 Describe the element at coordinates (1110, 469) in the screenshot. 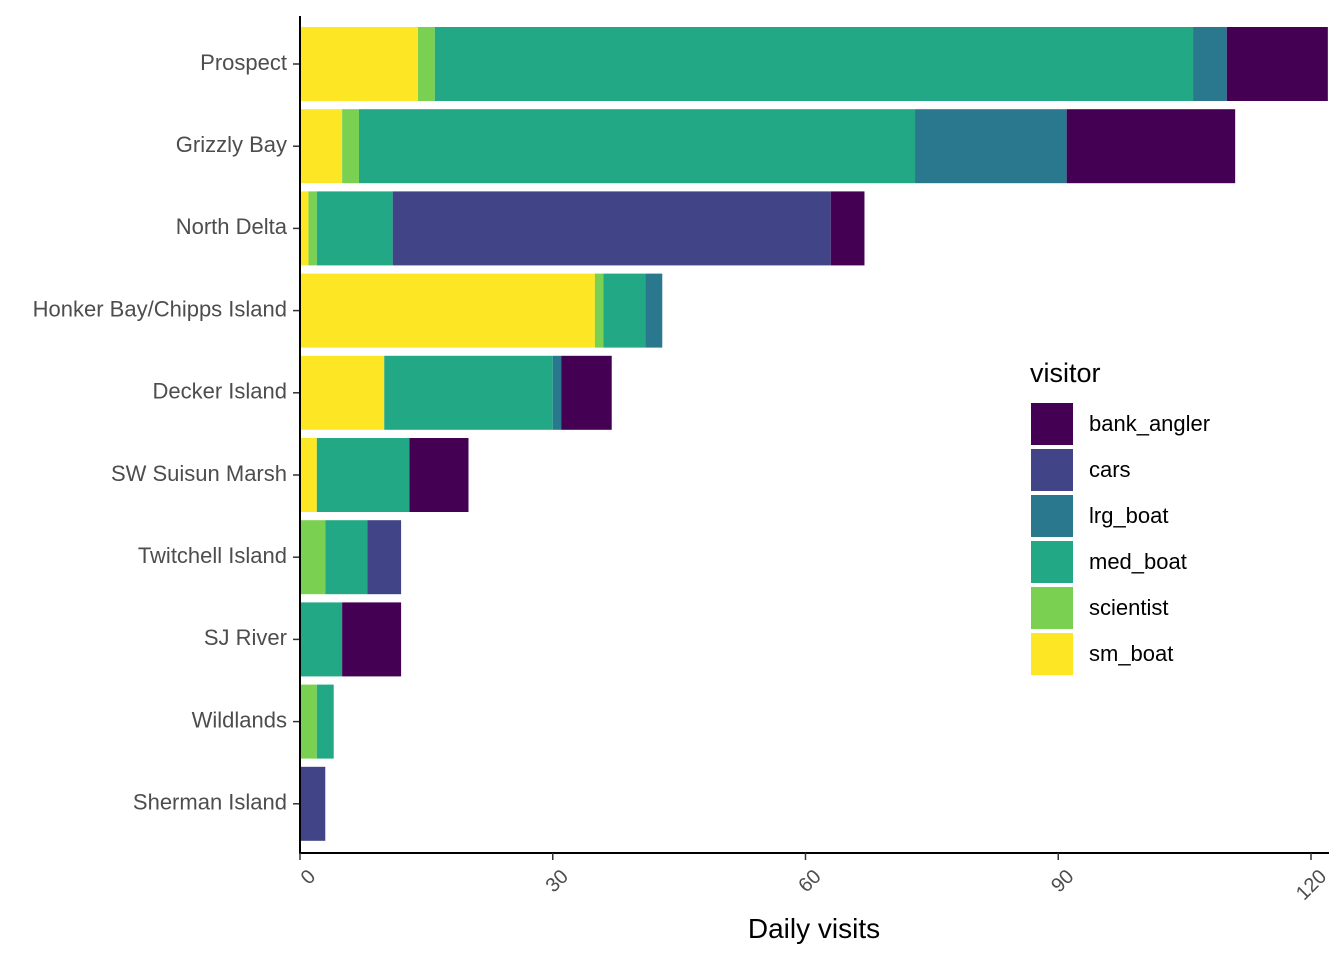

I see `legend-label: cars` at that location.